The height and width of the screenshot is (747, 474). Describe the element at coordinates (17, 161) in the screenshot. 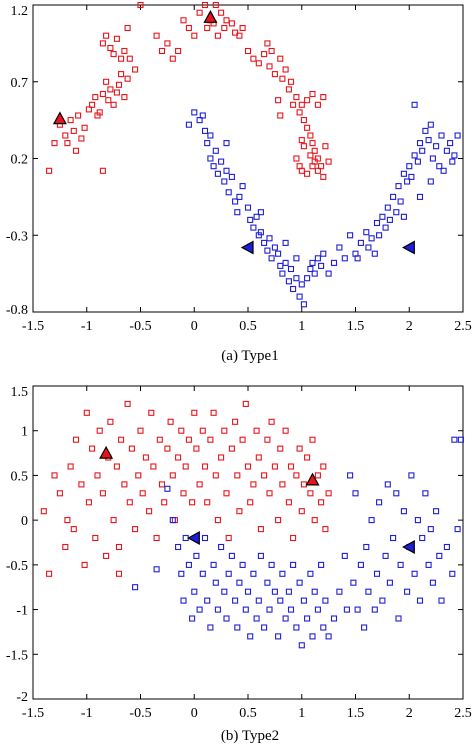

I see `y-tick-labels-type1: -0.8 -0.3 0.2 0.7 1.2` at that location.